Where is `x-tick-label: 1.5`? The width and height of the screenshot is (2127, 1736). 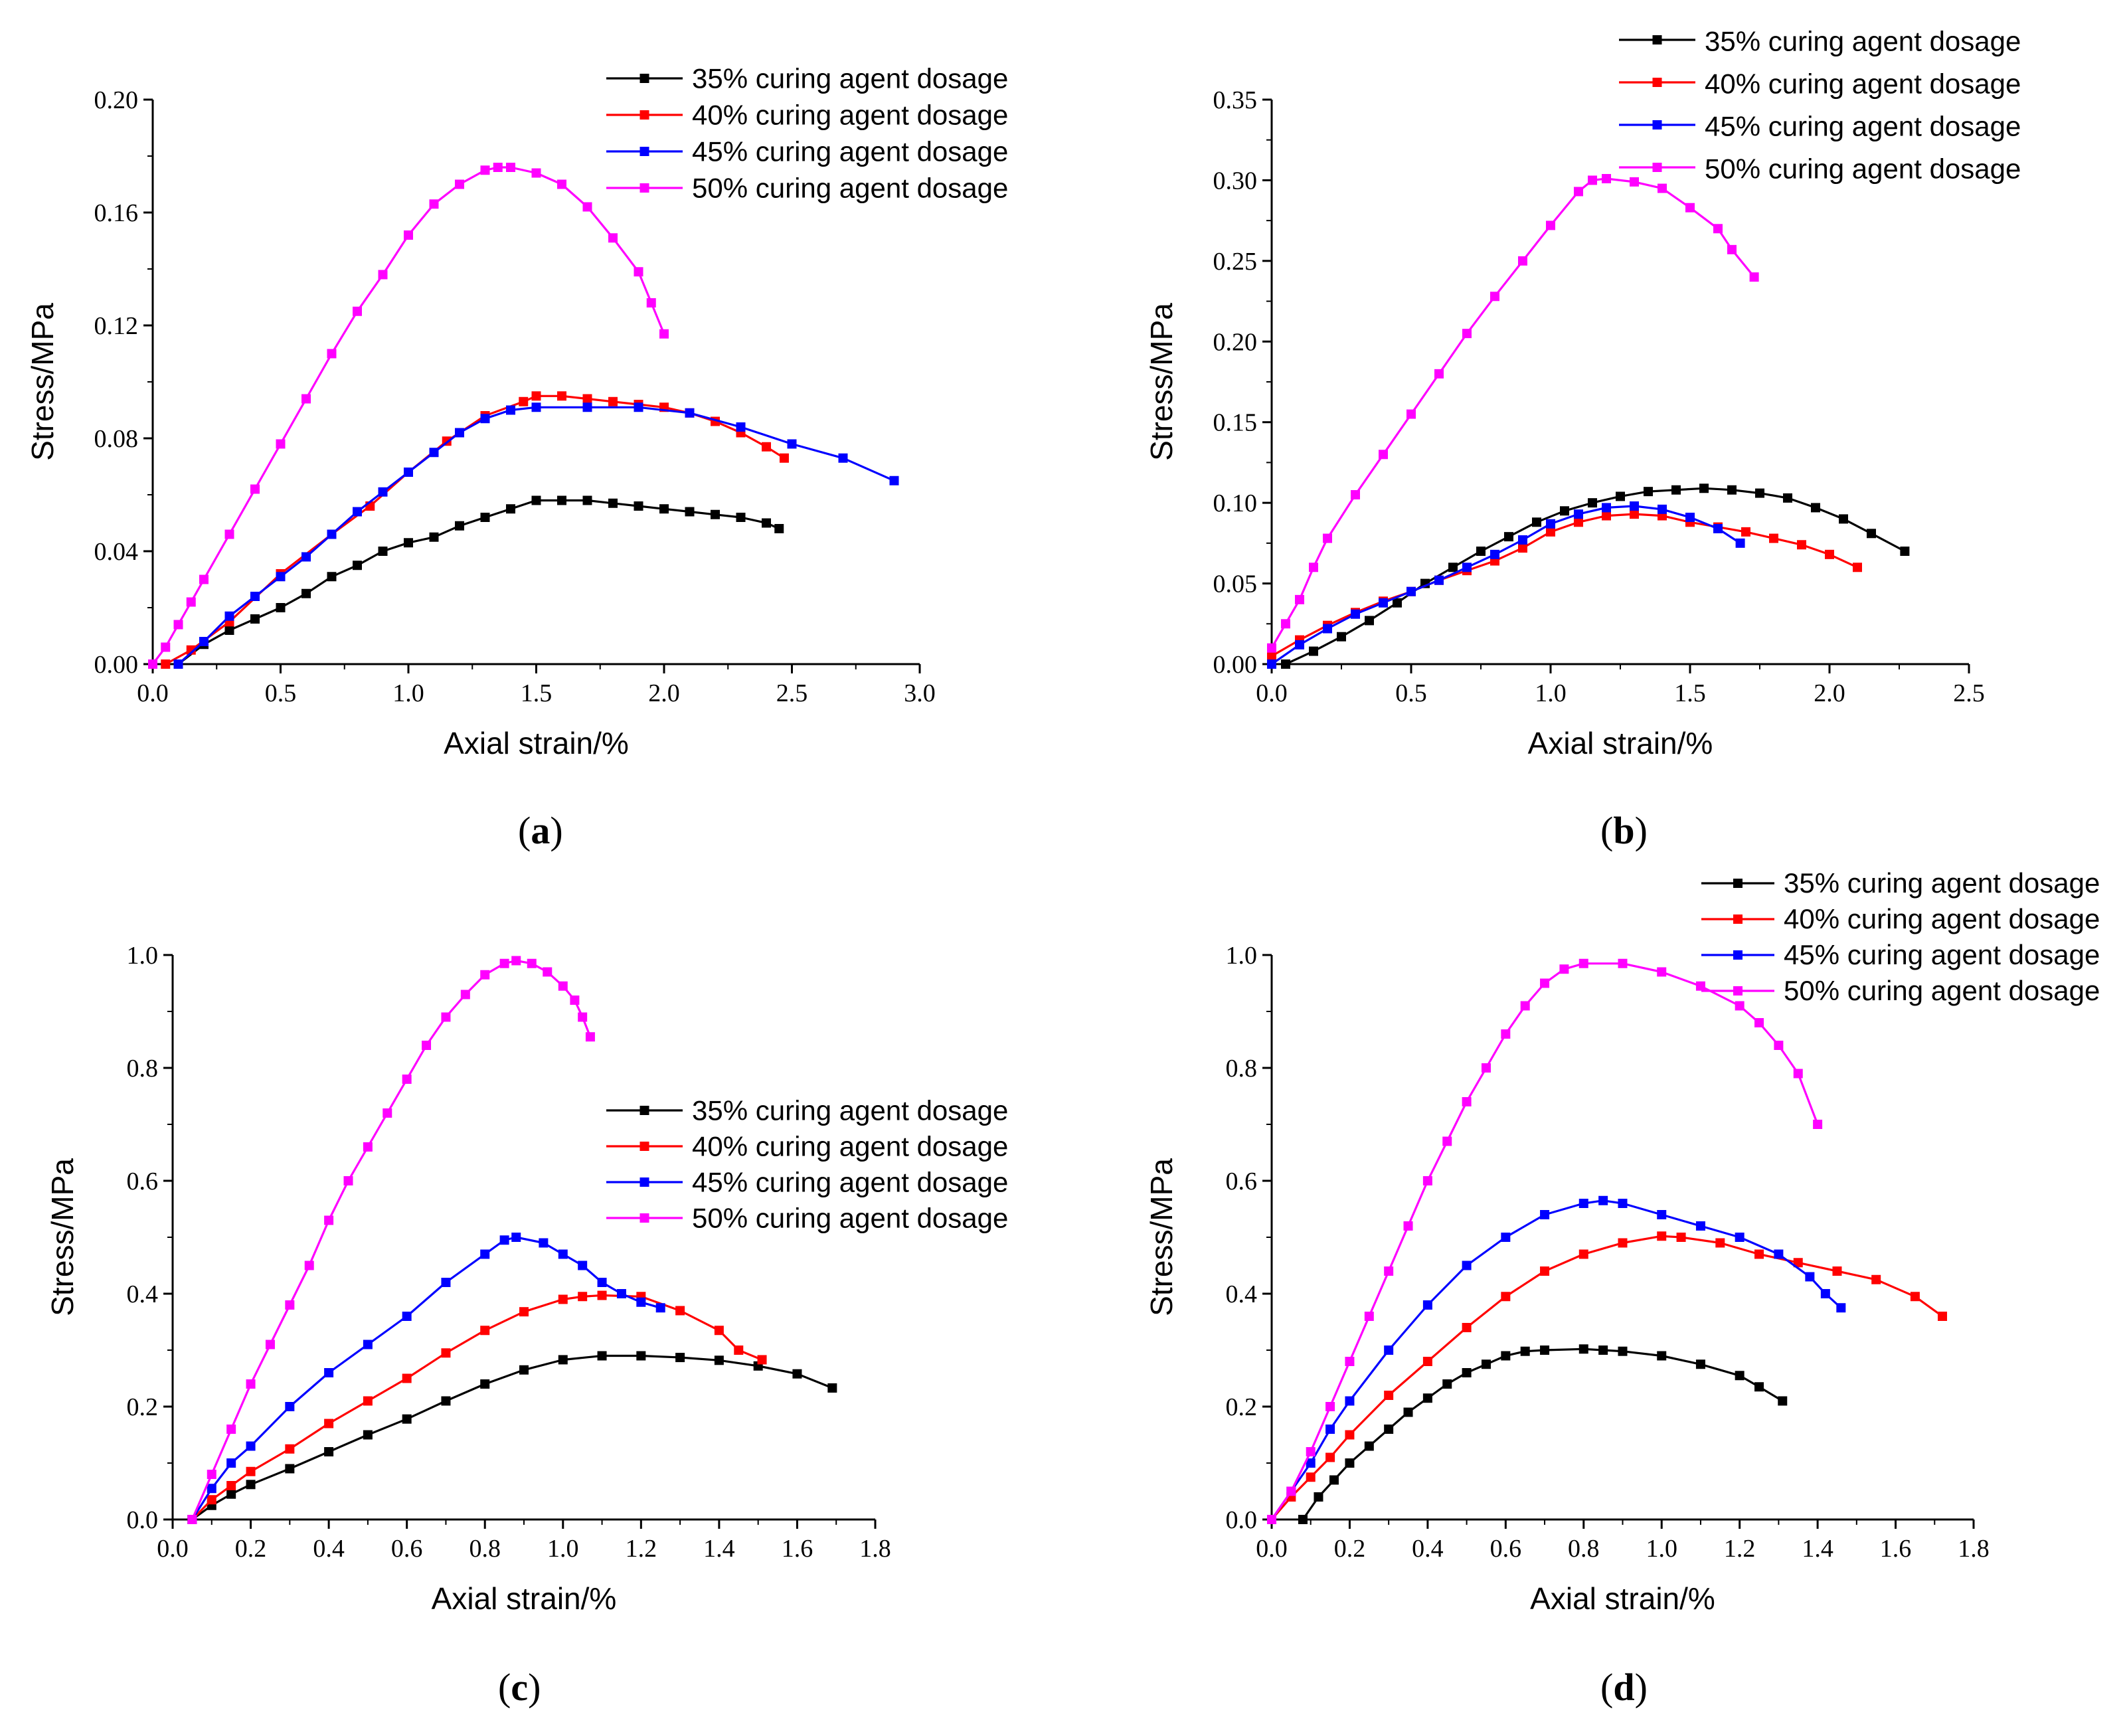 x-tick-label: 1.5 is located at coordinates (1690, 693).